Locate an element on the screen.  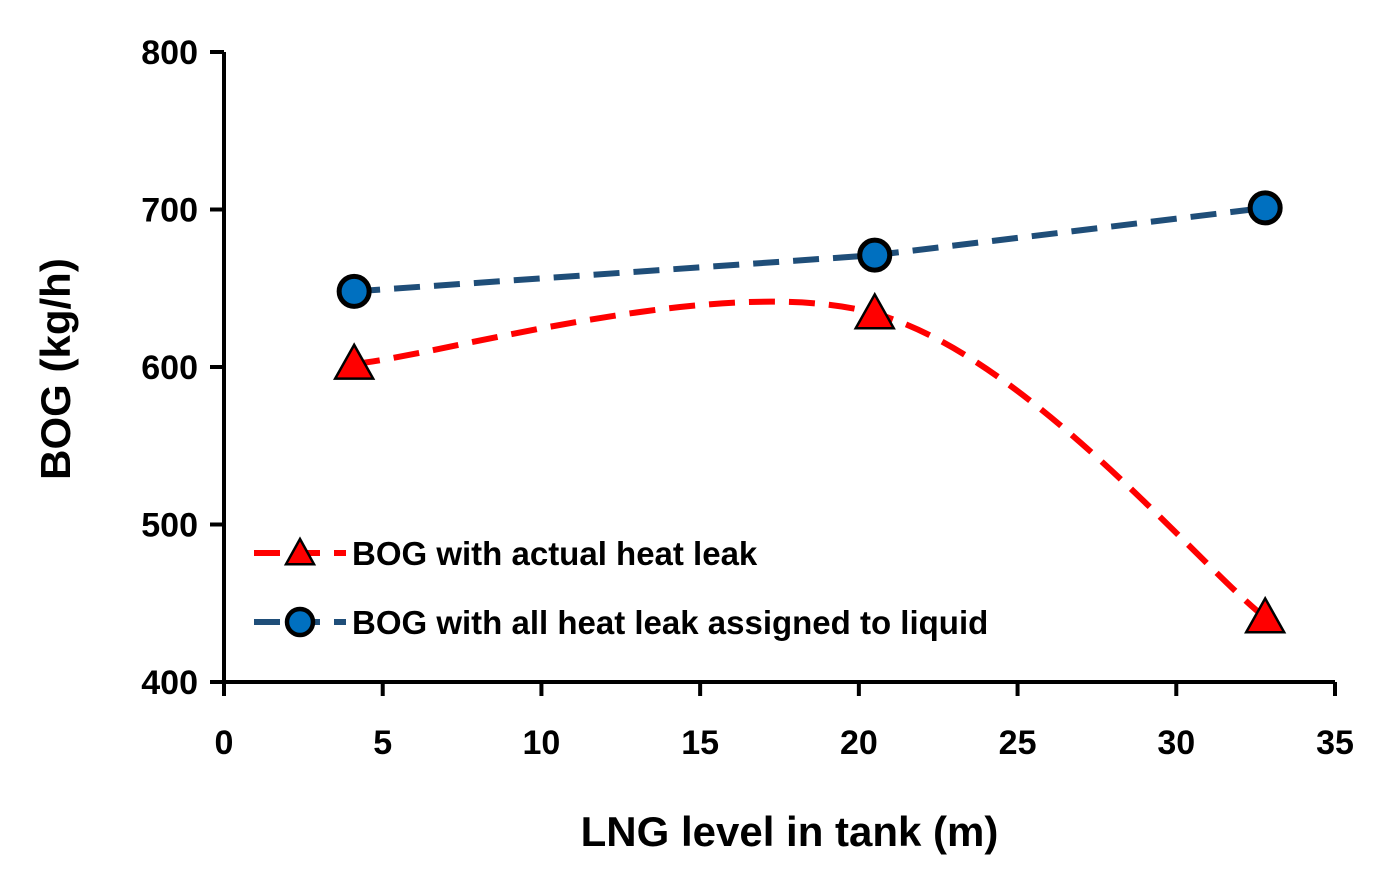
legend-label: BOG with actual heat leak is located at coordinates (555, 553).